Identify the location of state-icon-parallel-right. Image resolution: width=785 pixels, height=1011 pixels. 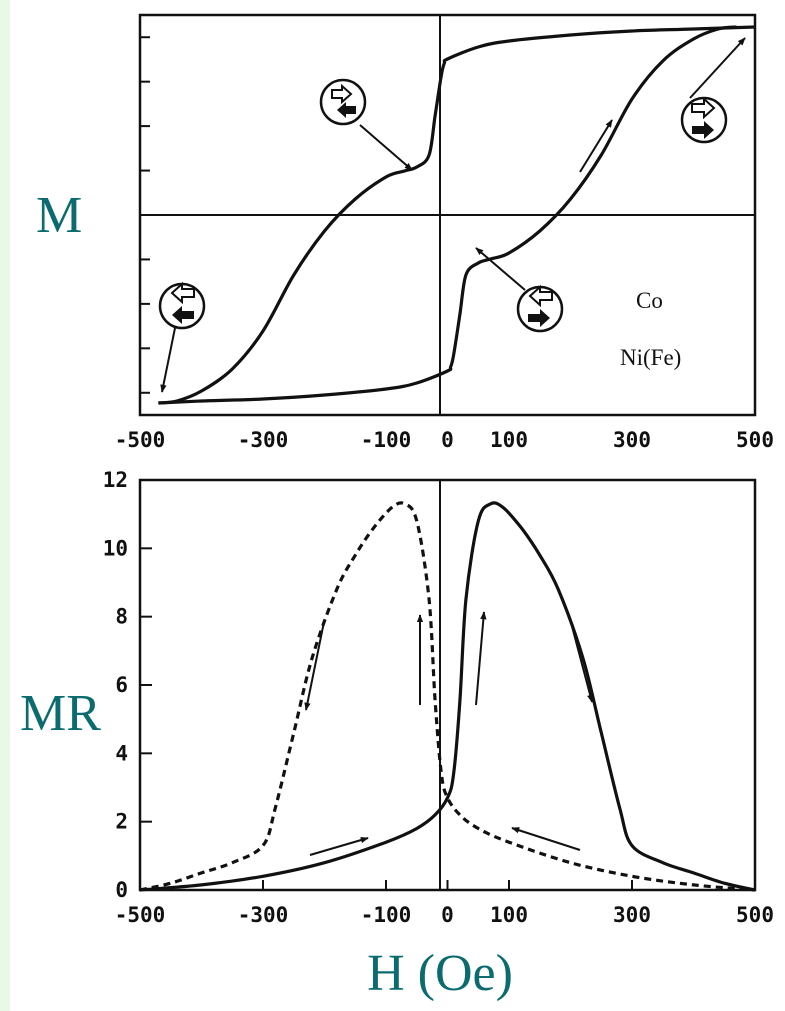
(704, 120).